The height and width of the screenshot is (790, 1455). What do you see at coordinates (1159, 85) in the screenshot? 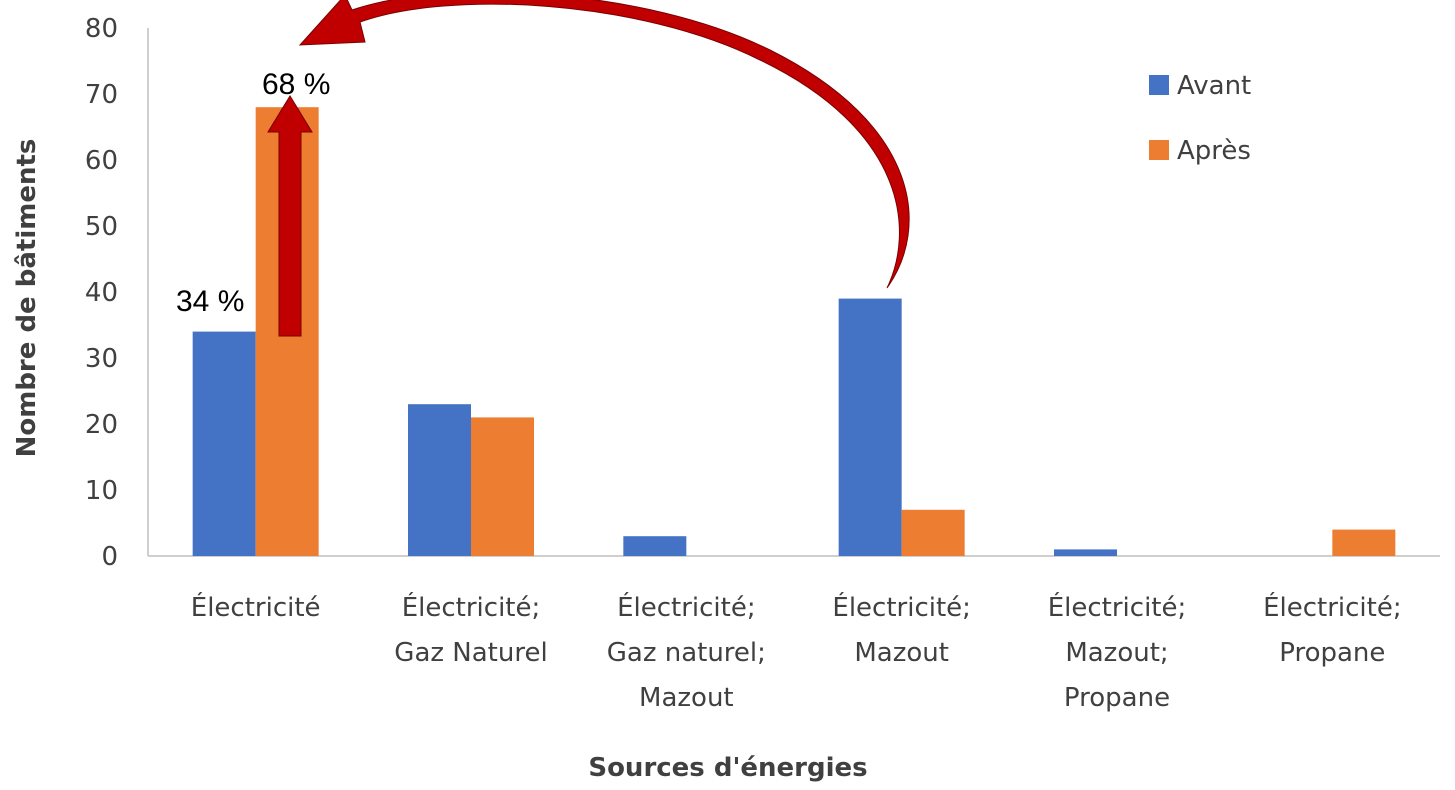
I see `legend-swatch-avant` at bounding box center [1159, 85].